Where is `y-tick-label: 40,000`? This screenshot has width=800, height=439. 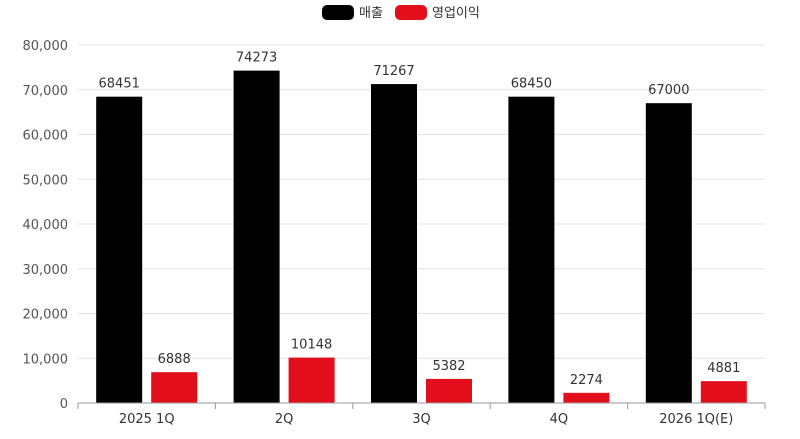 y-tick-label: 40,000 is located at coordinates (46, 225).